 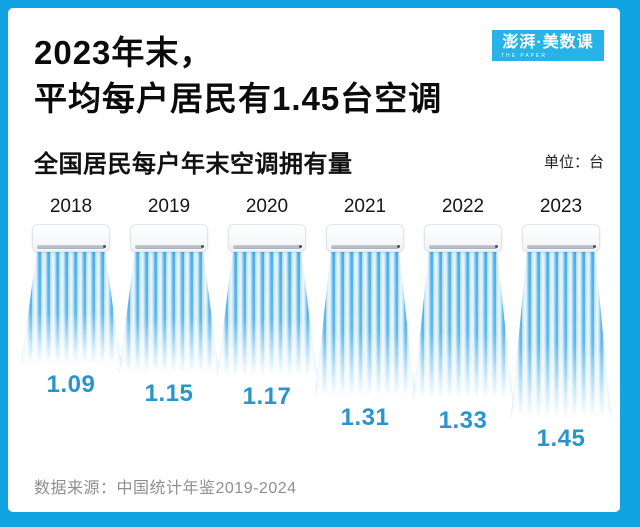 I want to click on chart-column: 2021 1.31, so click(x=365, y=324).